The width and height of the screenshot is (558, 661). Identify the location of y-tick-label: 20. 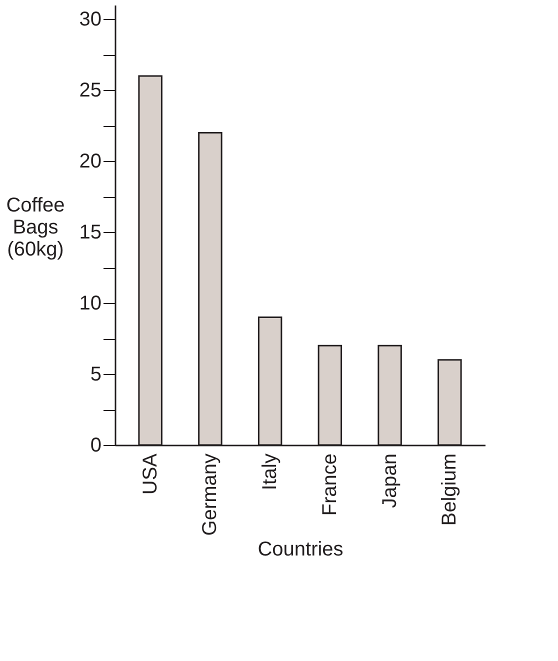
(90, 161).